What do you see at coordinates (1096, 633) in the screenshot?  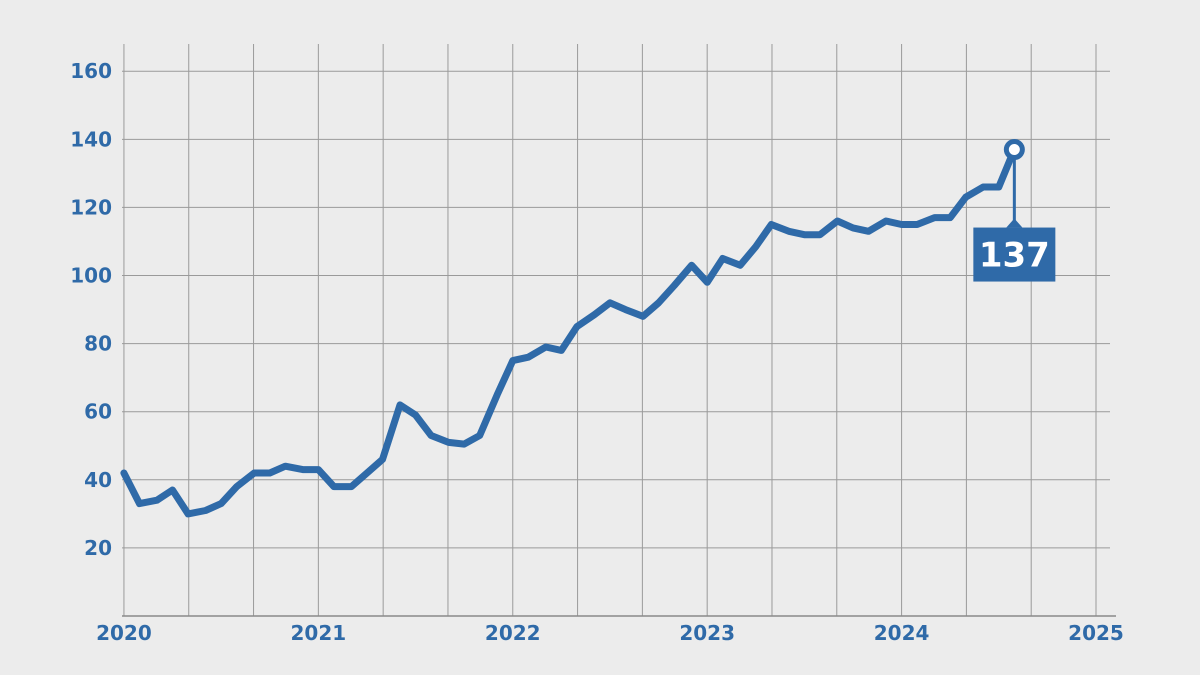 I see `x-tick-label: 2025` at bounding box center [1096, 633].